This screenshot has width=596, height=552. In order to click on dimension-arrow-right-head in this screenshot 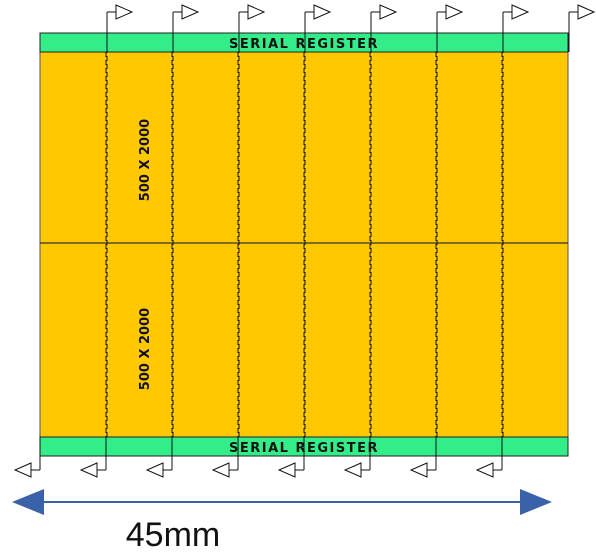, I will do `click(536, 502)`.